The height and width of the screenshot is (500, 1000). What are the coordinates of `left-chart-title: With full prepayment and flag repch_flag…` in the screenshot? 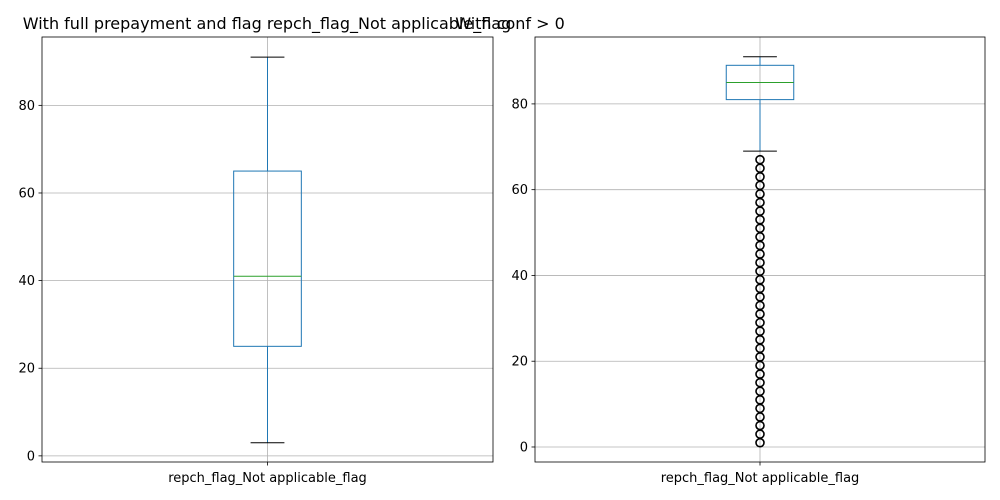 It's located at (267, 24).